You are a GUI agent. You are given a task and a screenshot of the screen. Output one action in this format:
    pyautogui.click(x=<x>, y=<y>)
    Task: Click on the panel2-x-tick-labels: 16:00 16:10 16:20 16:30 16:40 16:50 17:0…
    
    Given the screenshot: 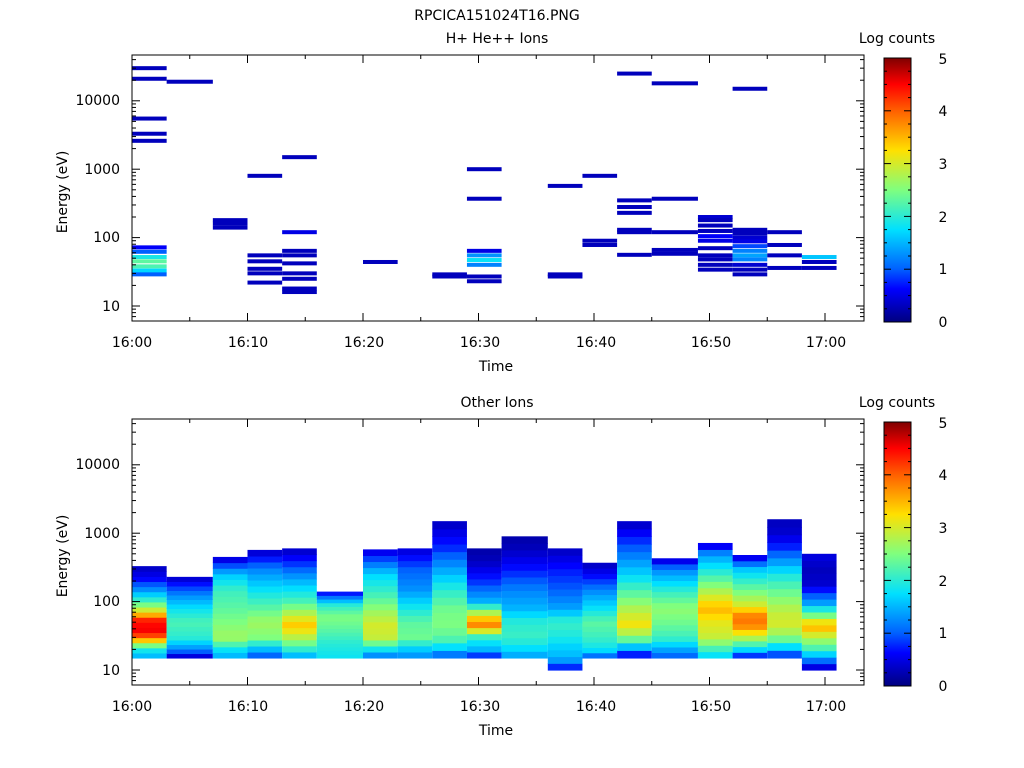 What is the action you would take?
    pyautogui.click(x=479, y=707)
    